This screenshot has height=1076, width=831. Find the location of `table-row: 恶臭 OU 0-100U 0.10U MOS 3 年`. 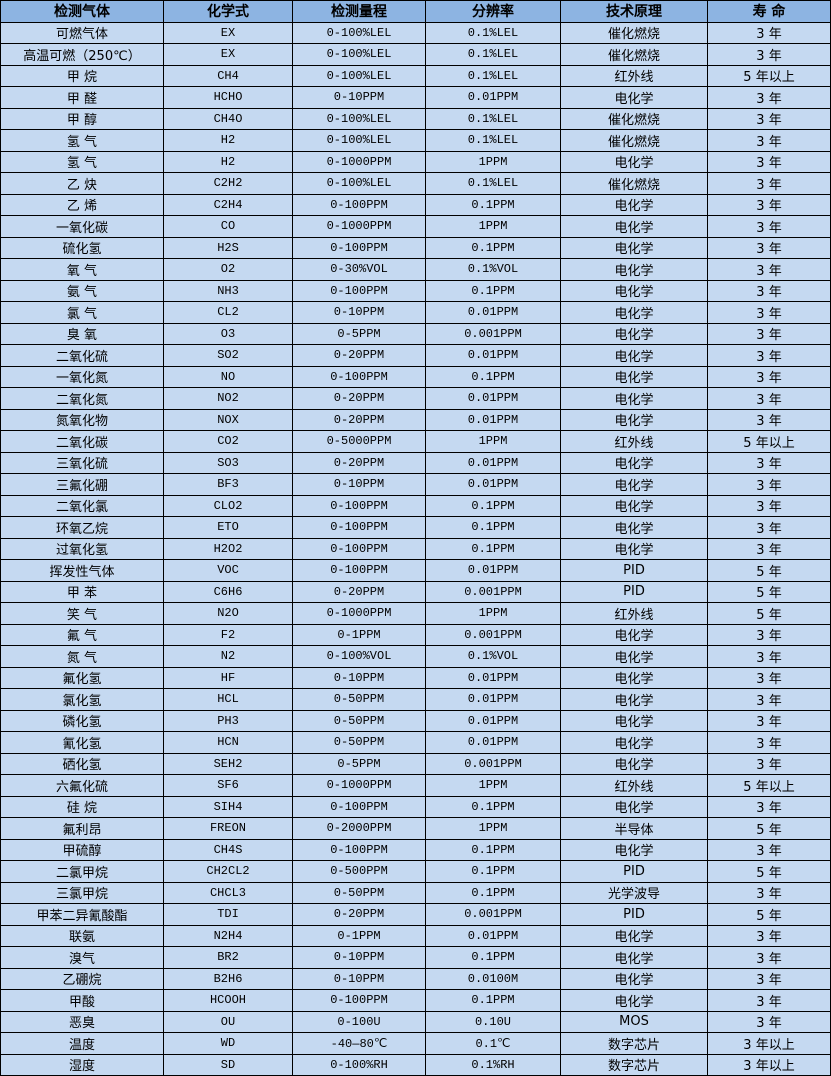

table-row: 恶臭 OU 0-100U 0.10U MOS 3 年 is located at coordinates (415, 1021).